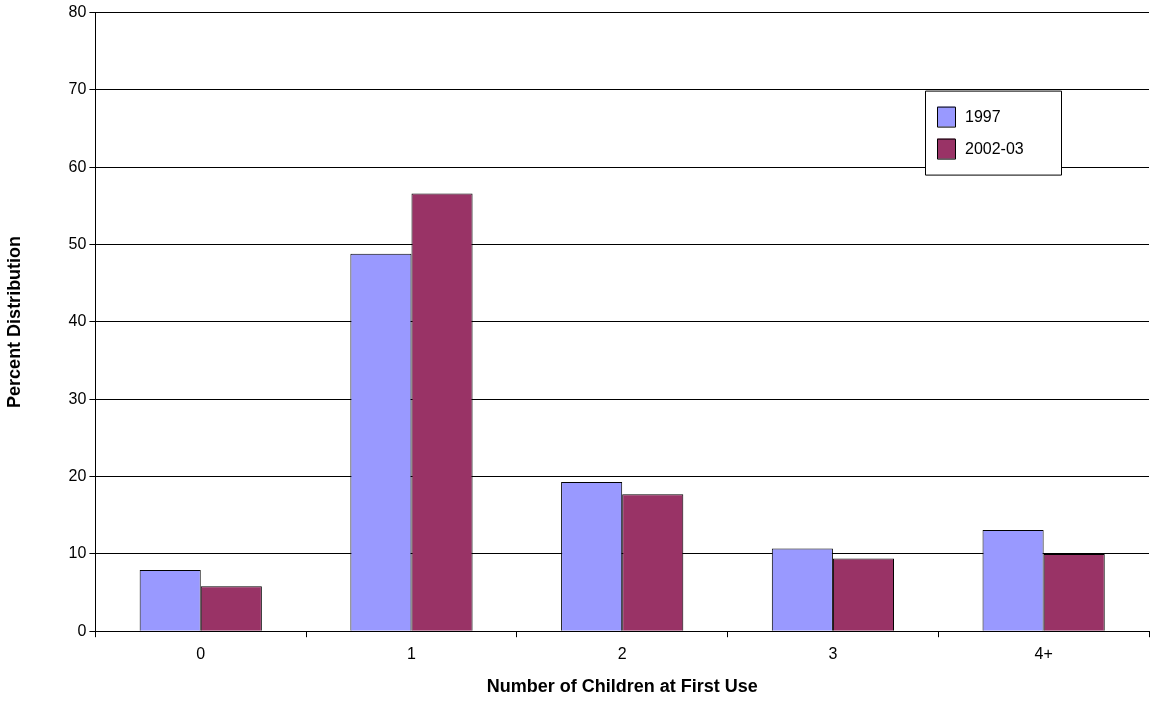  Describe the element at coordinates (77, 475) in the screenshot. I see `y-tick-label: 20` at that location.